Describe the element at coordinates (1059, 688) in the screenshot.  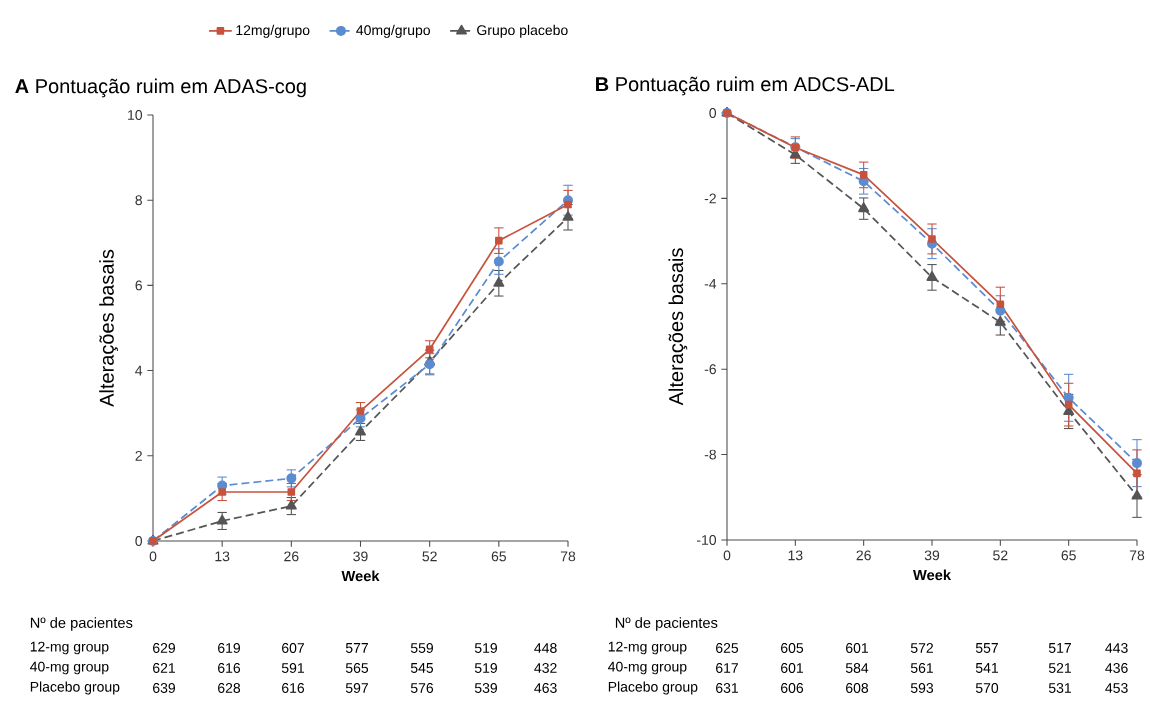
I see `text: 531` at that location.